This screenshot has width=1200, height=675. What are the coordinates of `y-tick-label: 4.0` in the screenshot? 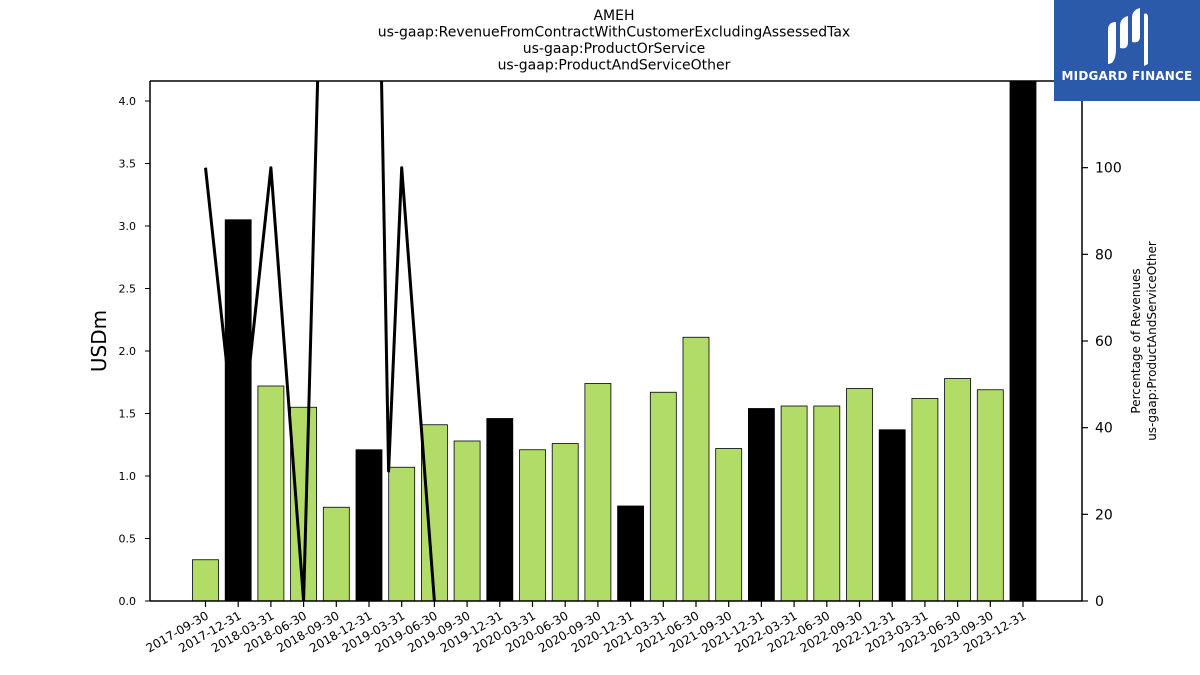 It's located at (128, 101).